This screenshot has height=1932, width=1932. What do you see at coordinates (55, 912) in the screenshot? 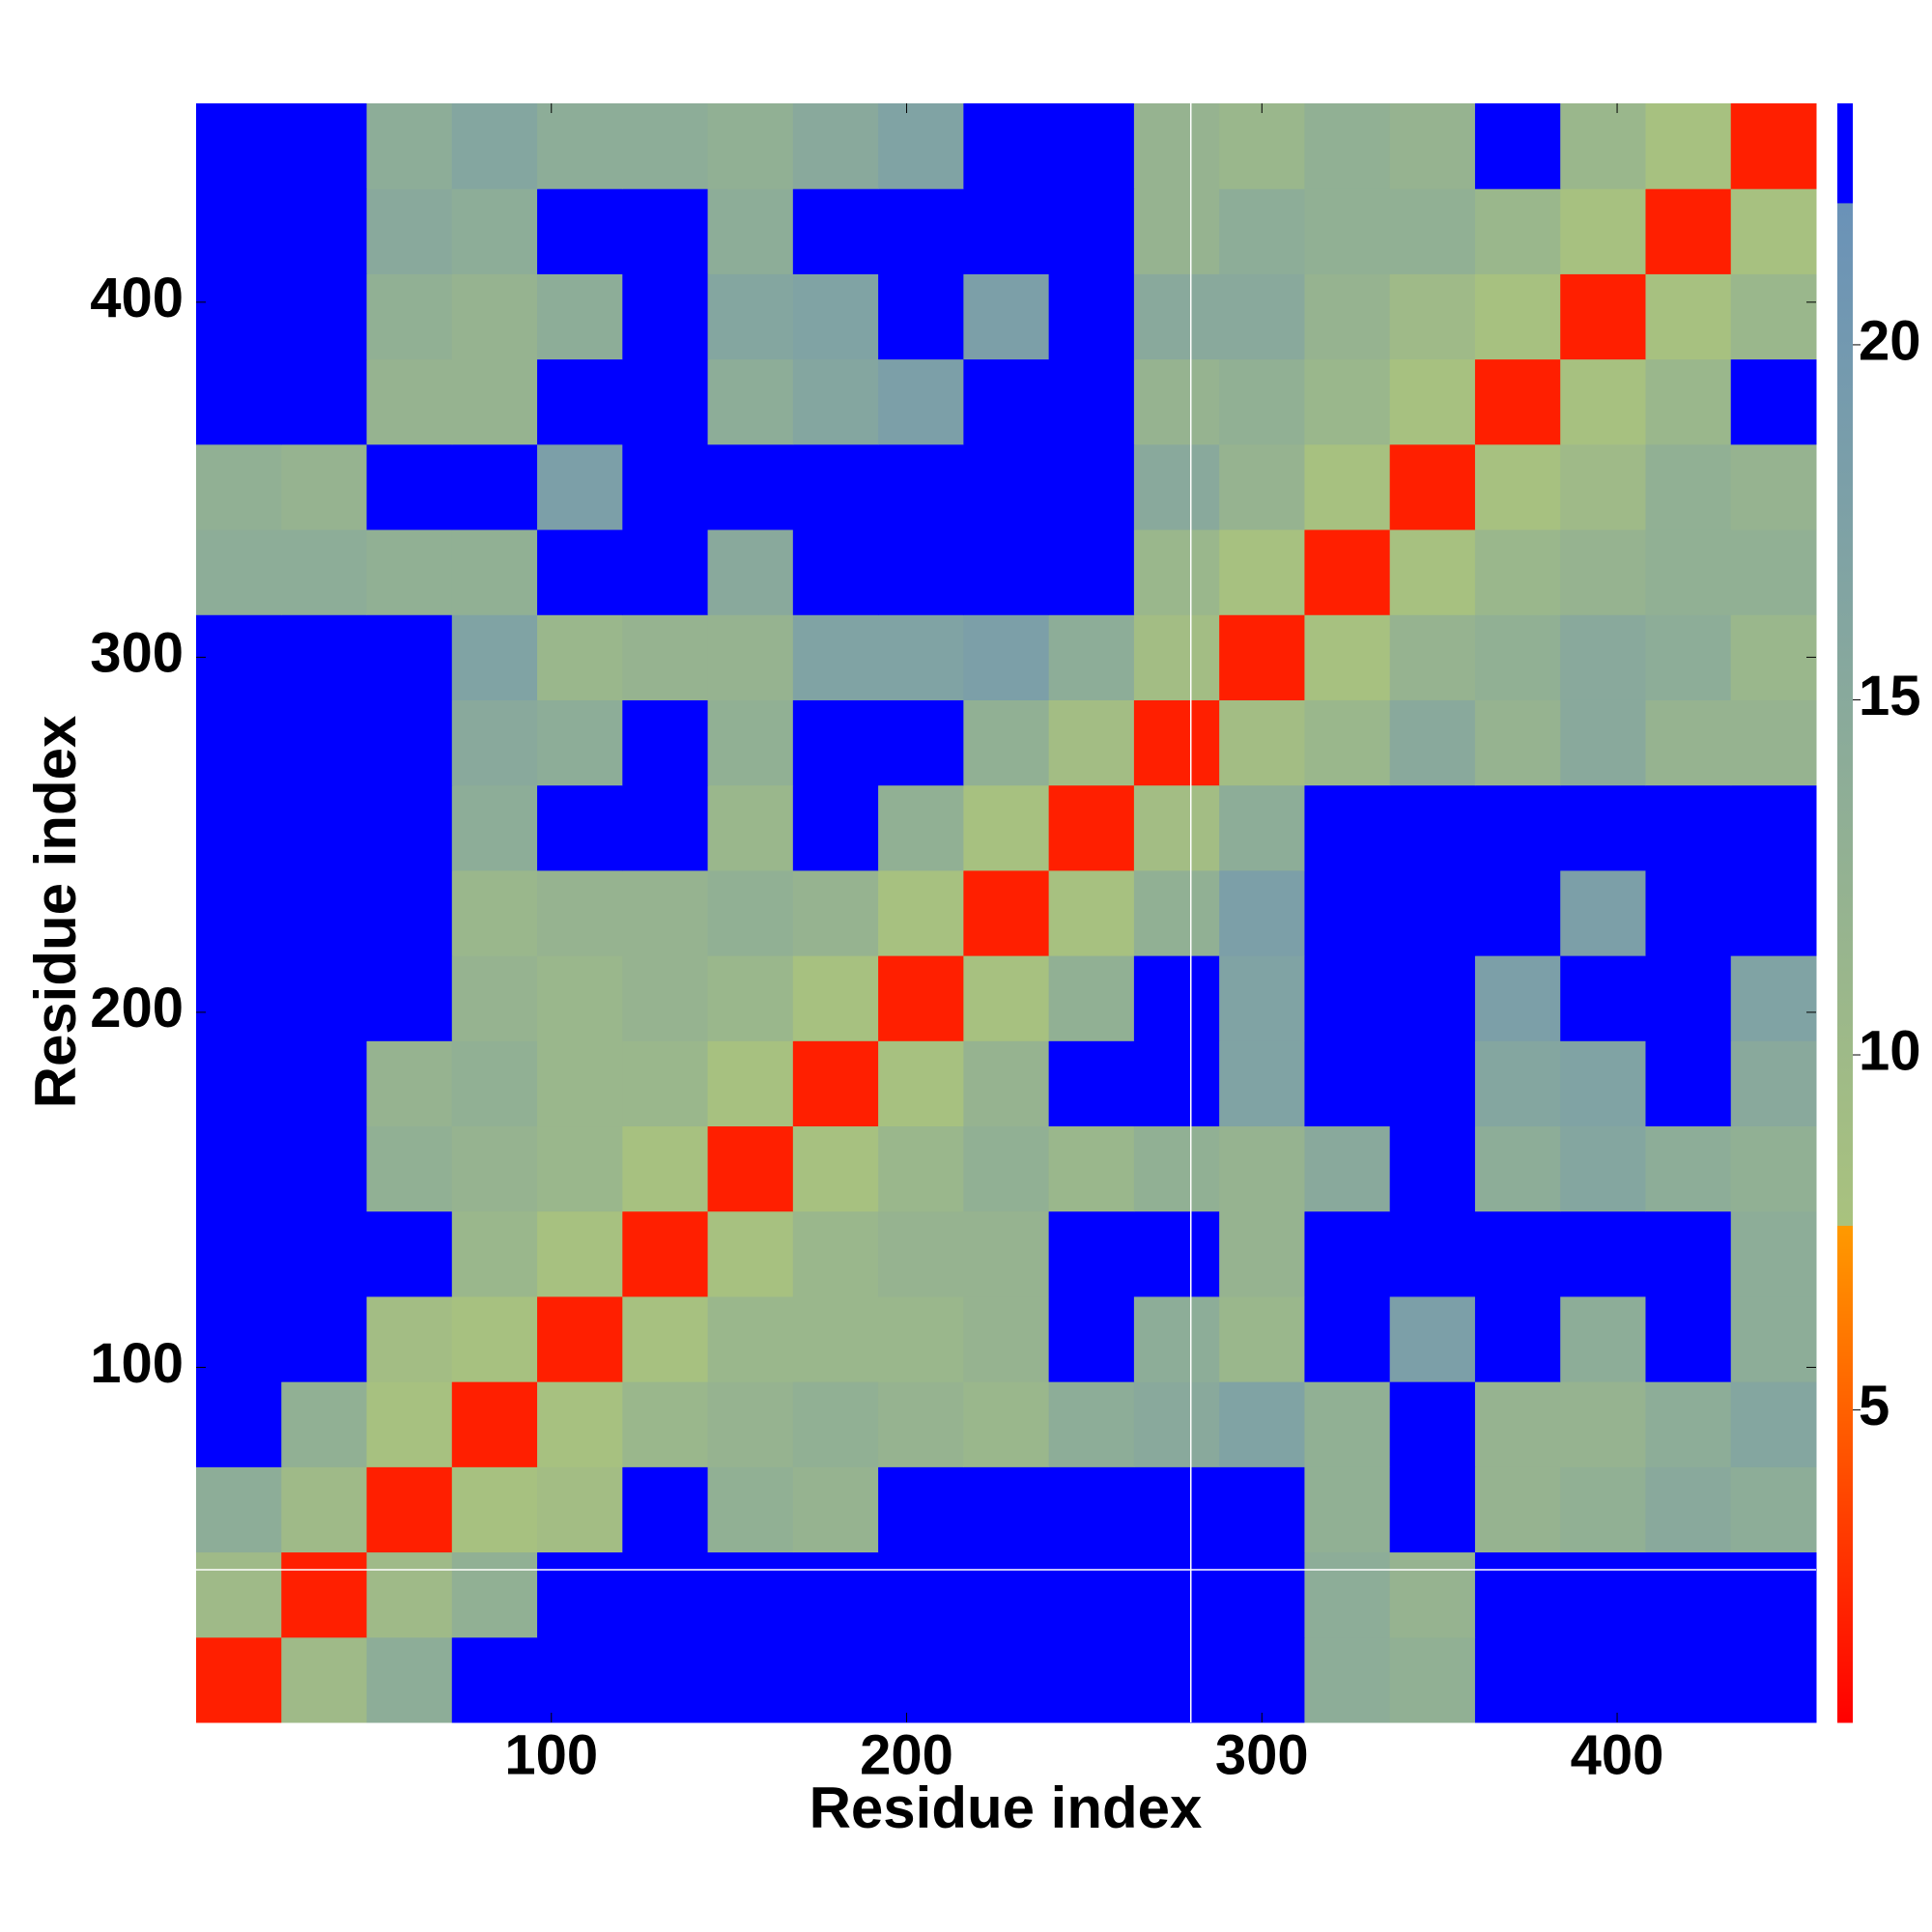
I see `y-axis-label: Residue index` at bounding box center [55, 912].